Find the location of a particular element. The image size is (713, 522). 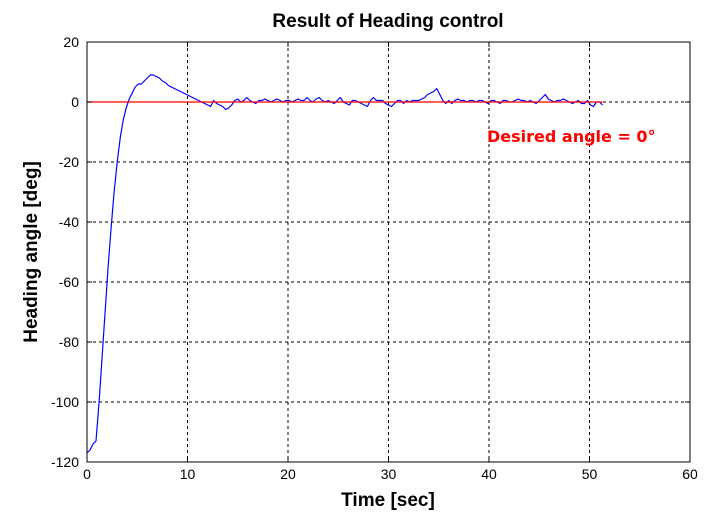

y-tick-label: -20 is located at coordinates (69, 162).